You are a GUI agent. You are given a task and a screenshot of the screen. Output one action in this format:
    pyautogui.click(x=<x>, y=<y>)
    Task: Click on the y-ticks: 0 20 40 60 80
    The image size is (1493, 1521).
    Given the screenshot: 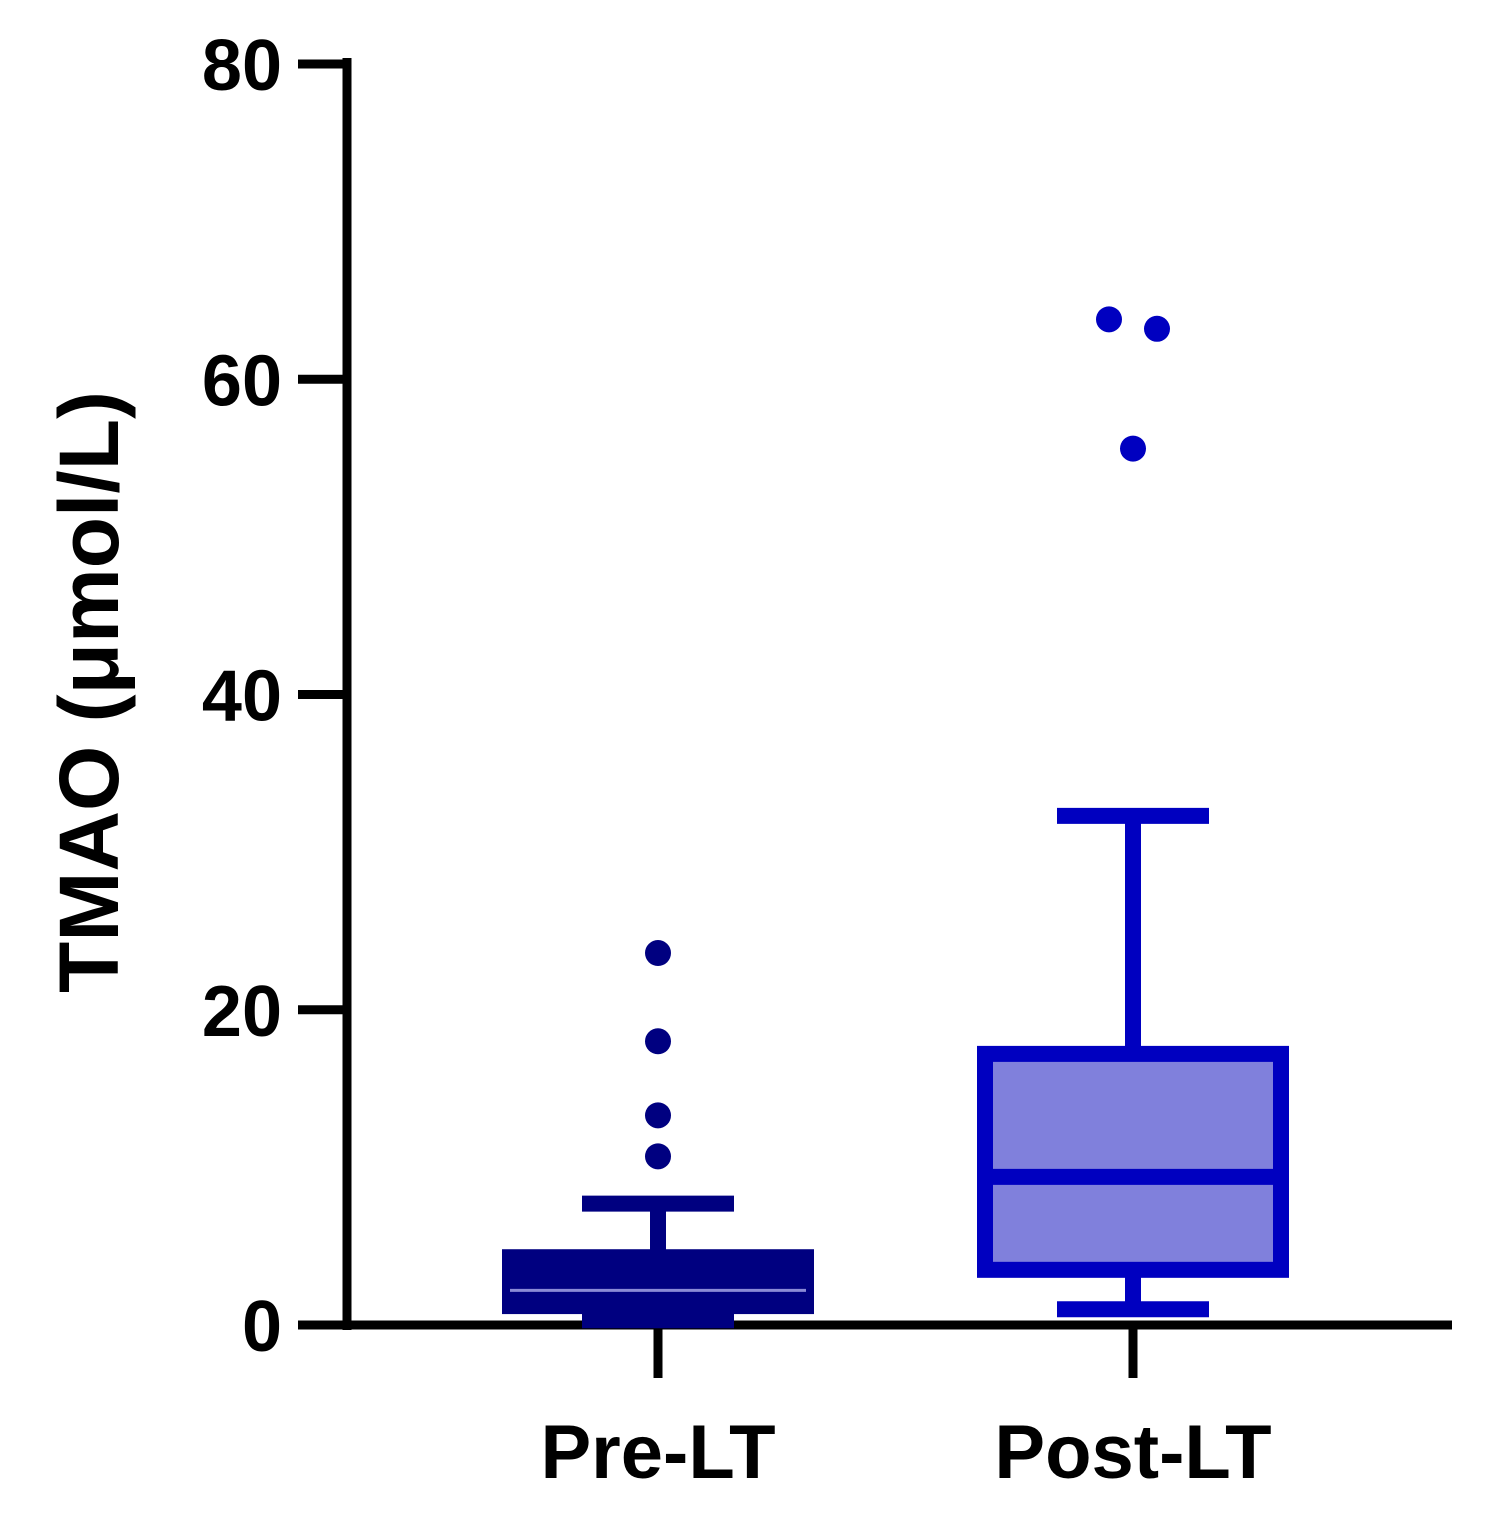 What is the action you would take?
    pyautogui.click(x=274, y=696)
    